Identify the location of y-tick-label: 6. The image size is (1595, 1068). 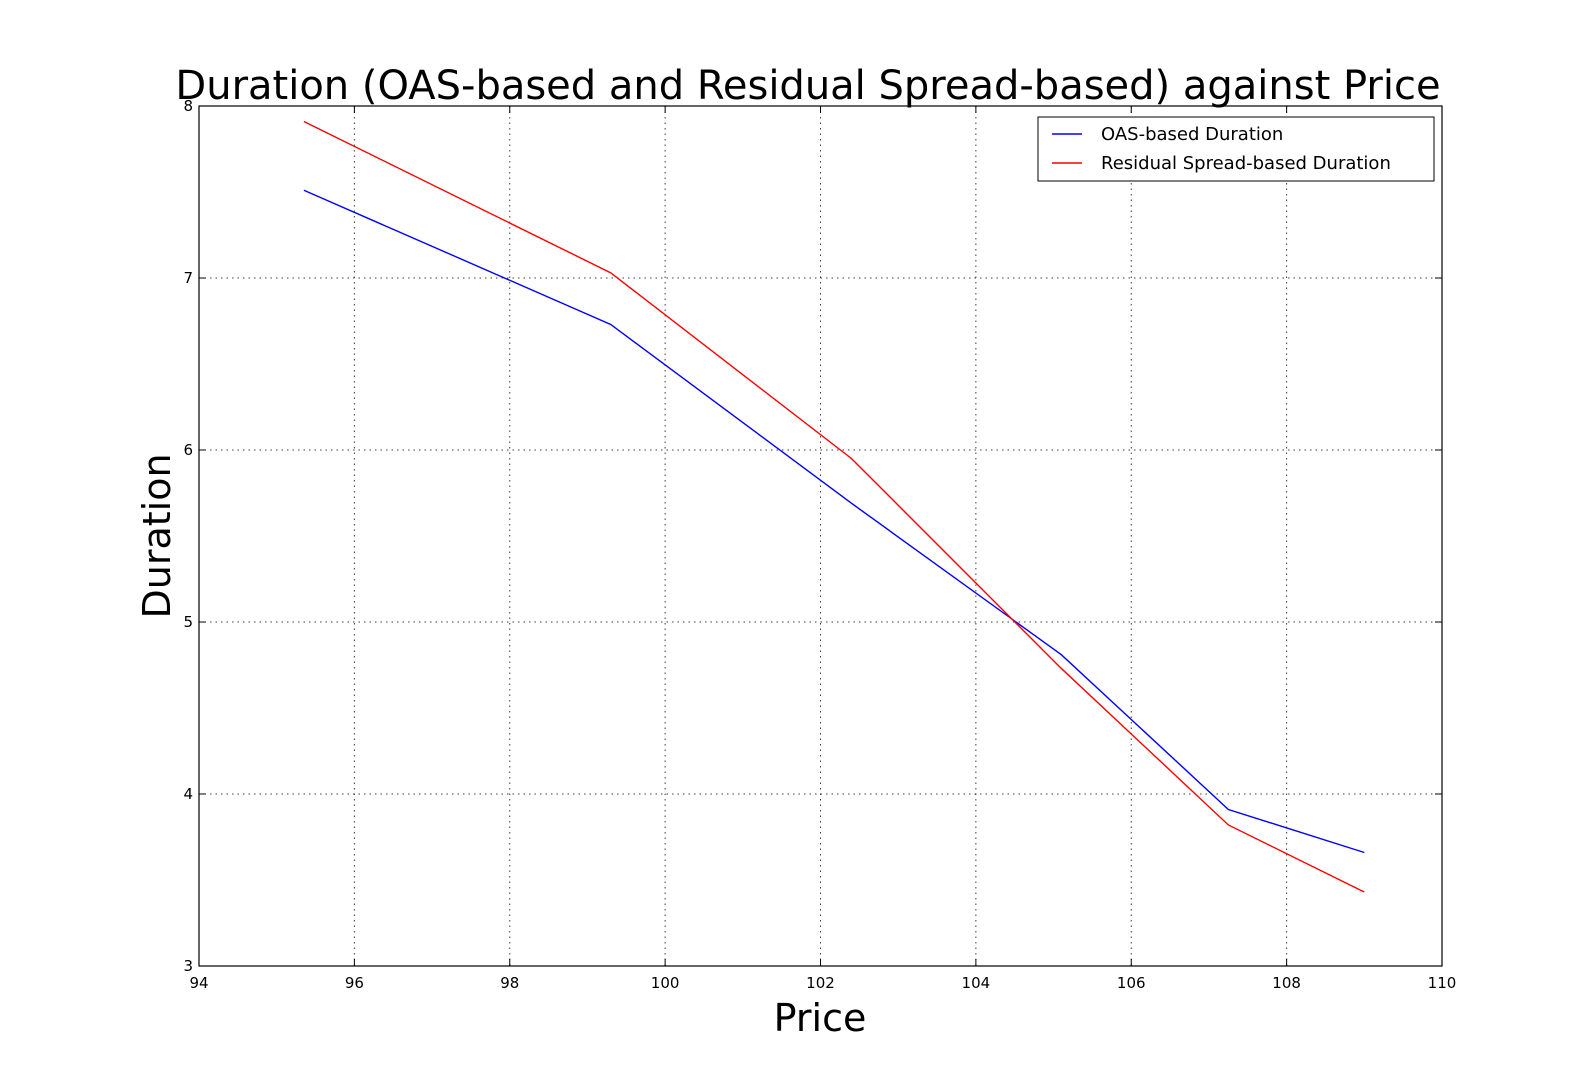
(188, 450).